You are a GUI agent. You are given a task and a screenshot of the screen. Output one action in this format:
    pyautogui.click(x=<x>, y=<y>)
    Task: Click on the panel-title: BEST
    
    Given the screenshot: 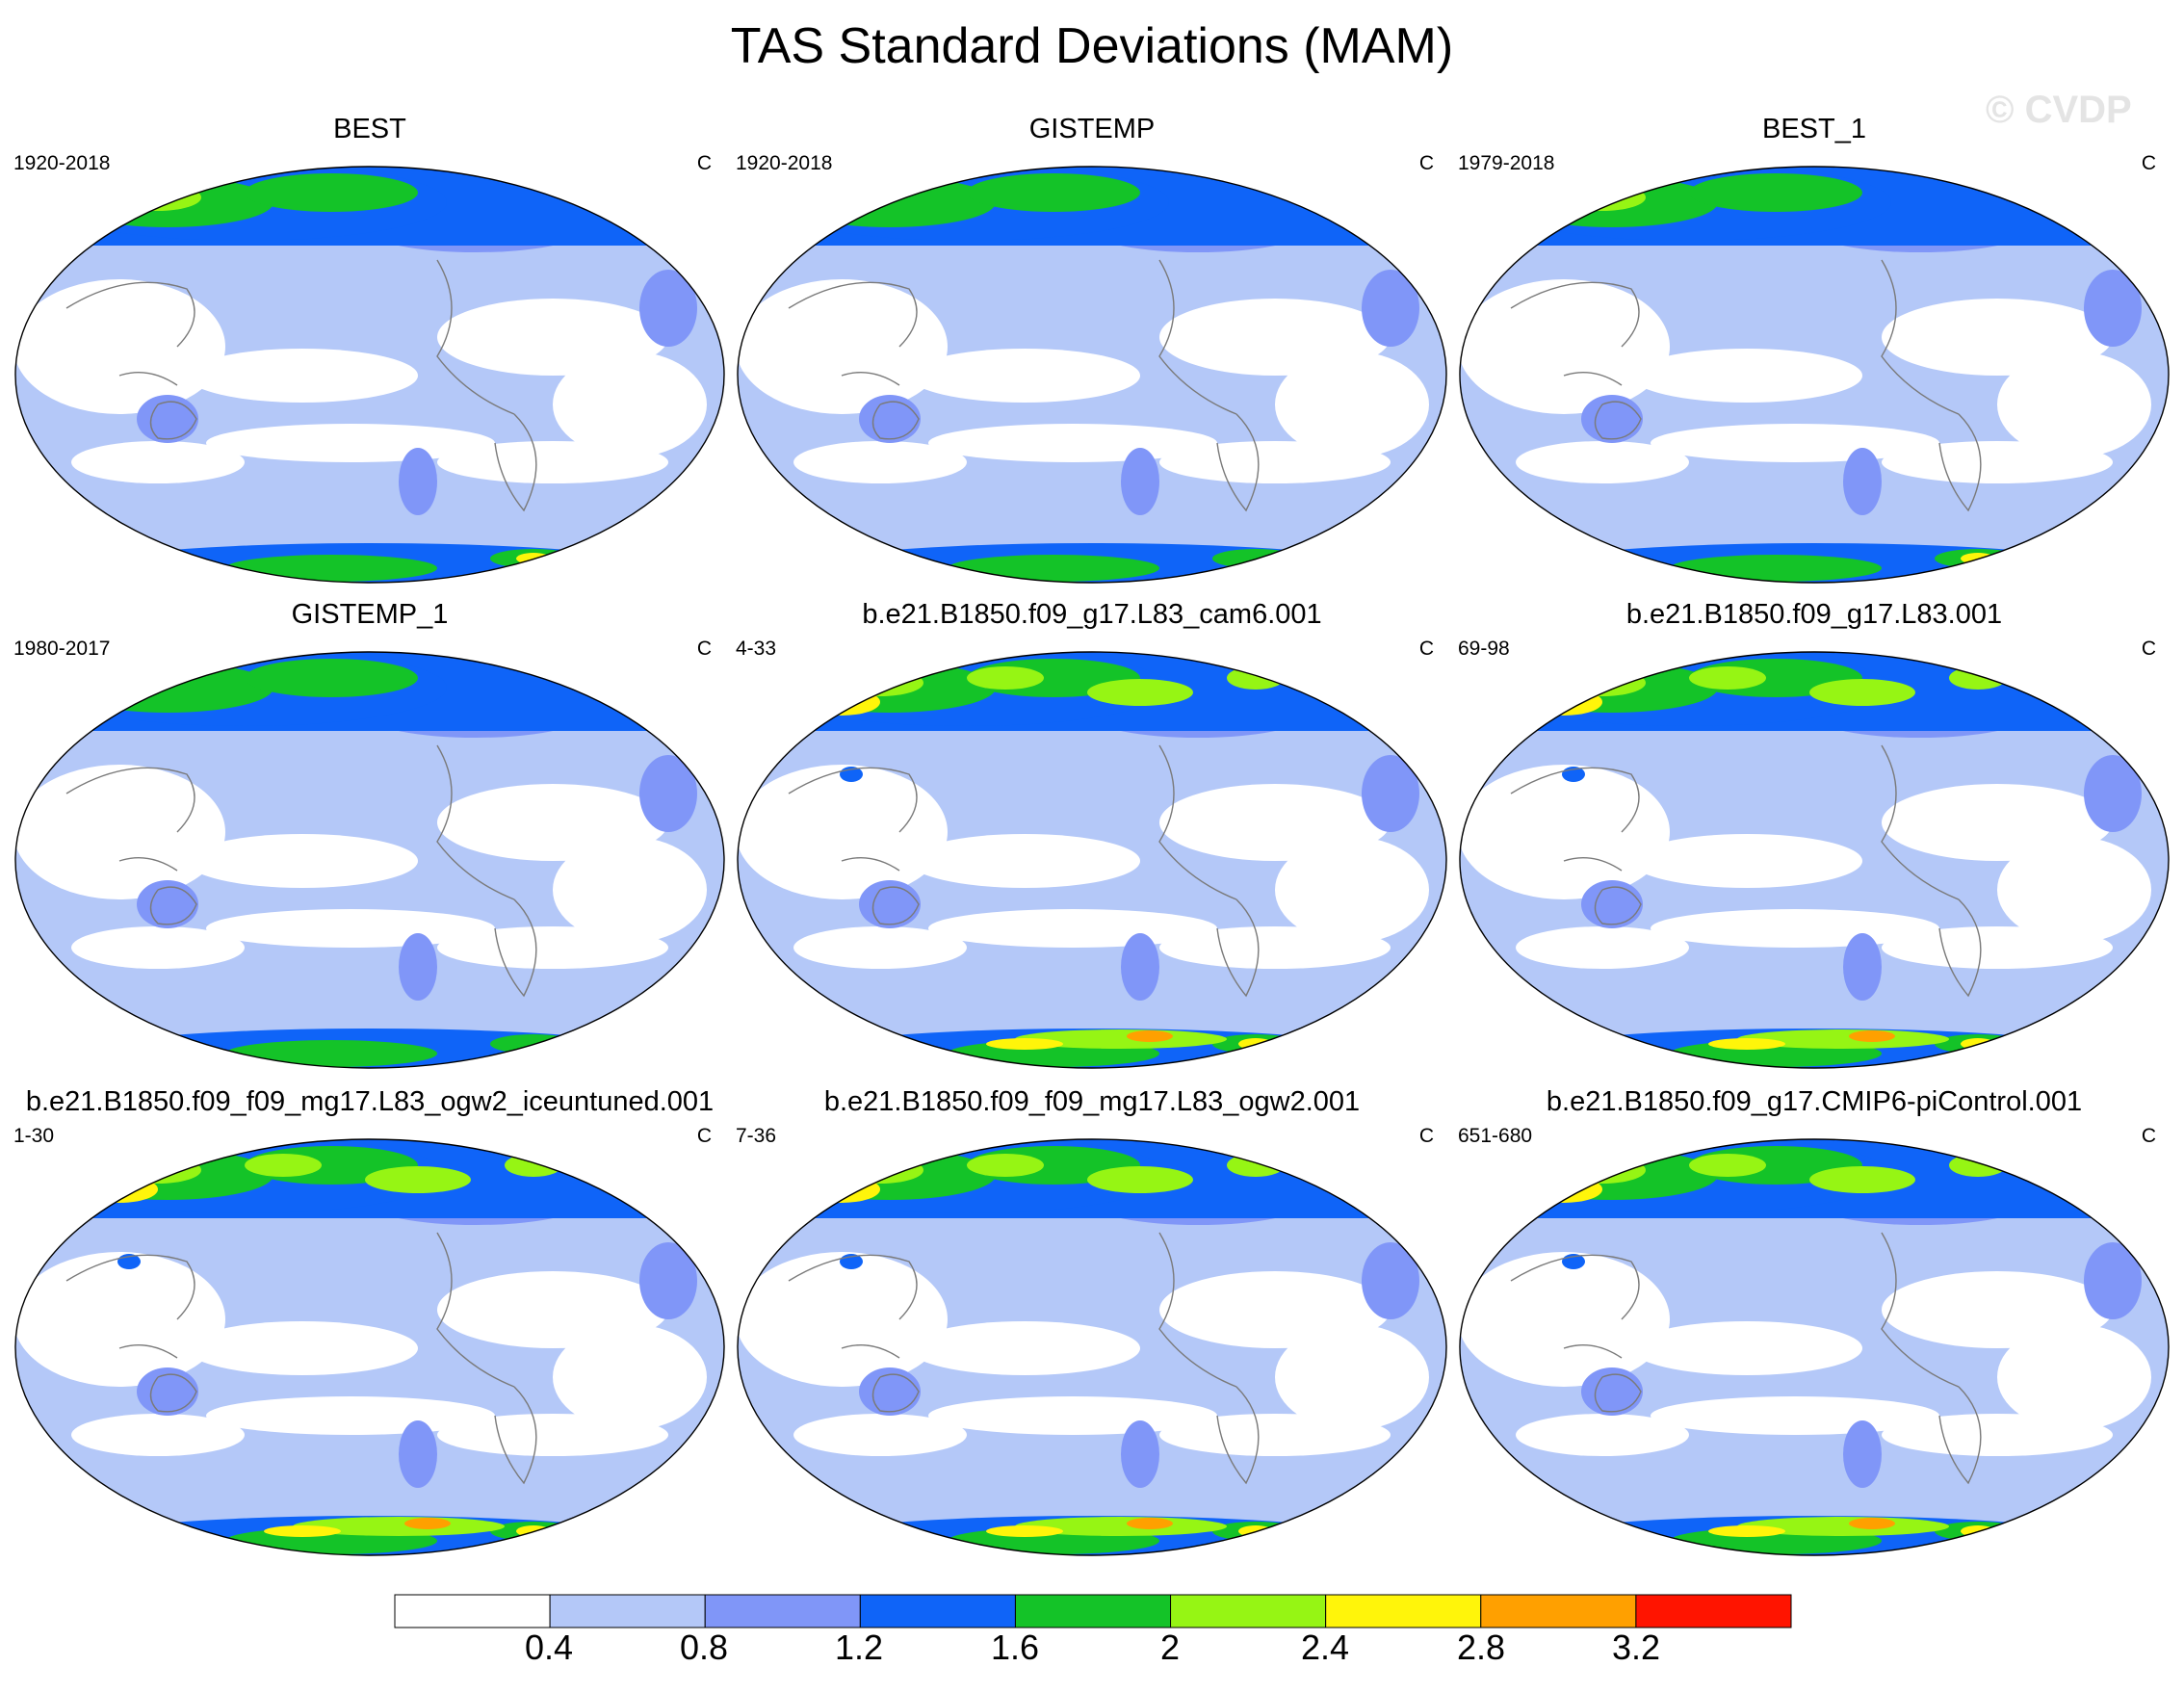 What is the action you would take?
    pyautogui.click(x=369, y=129)
    